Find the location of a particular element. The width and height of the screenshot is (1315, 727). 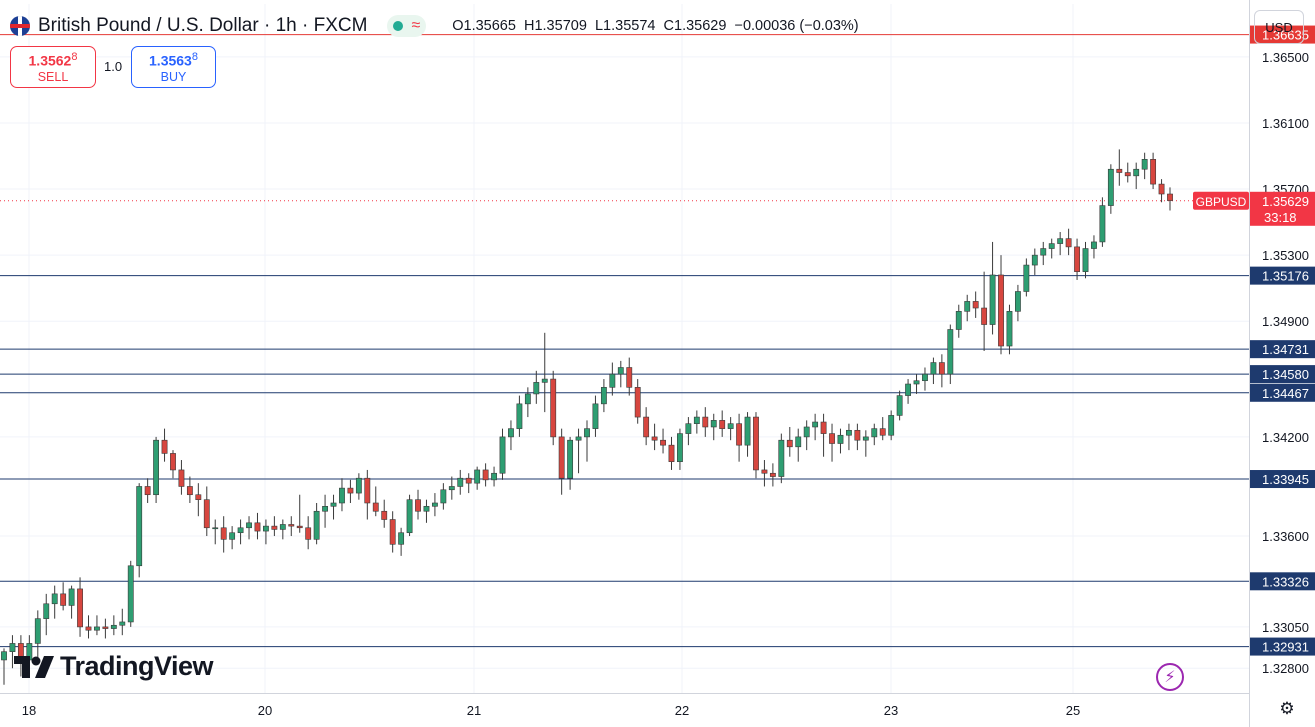

sell-label: SELL is located at coordinates (53, 76).